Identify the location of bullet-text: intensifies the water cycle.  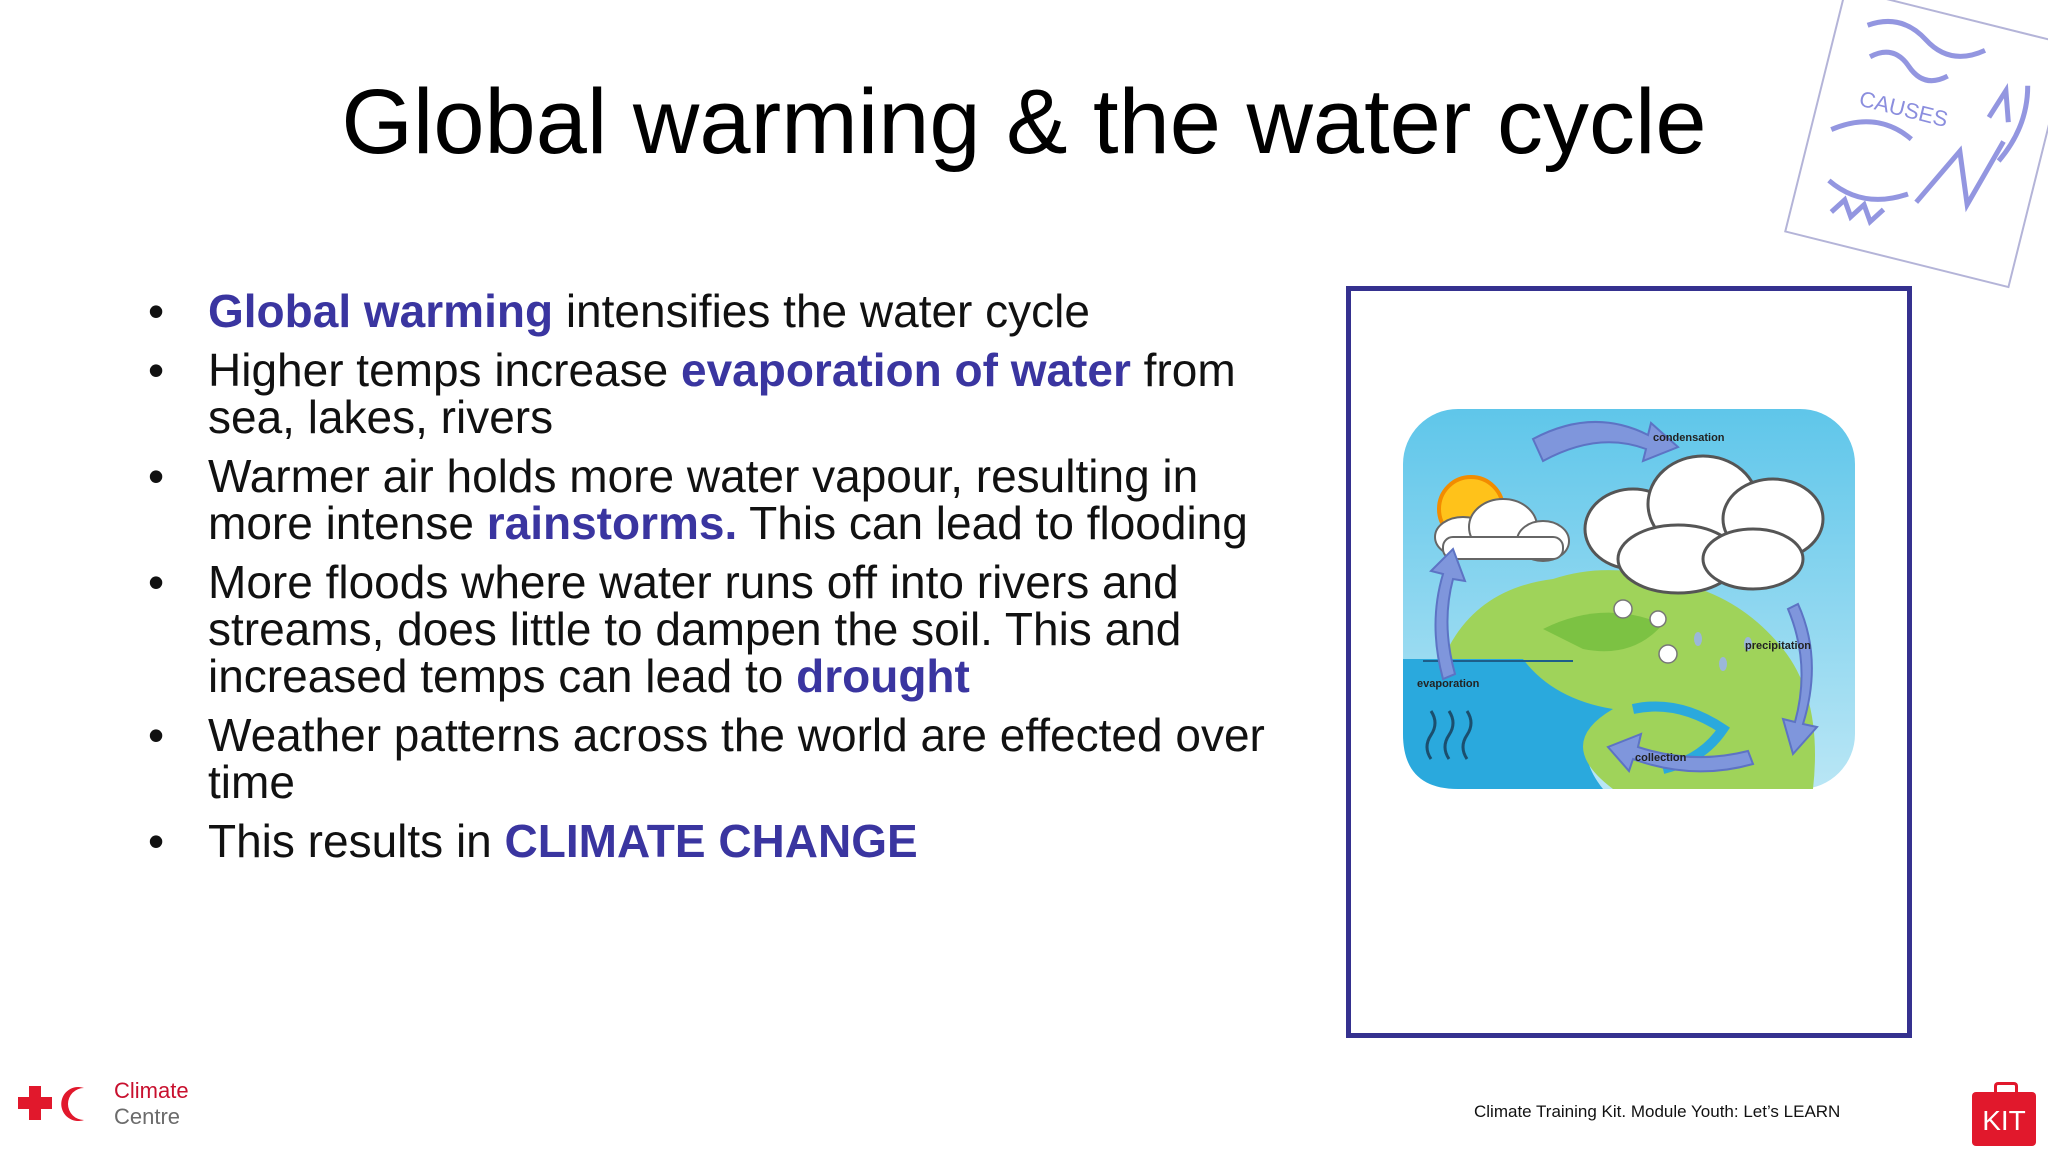
(821, 311).